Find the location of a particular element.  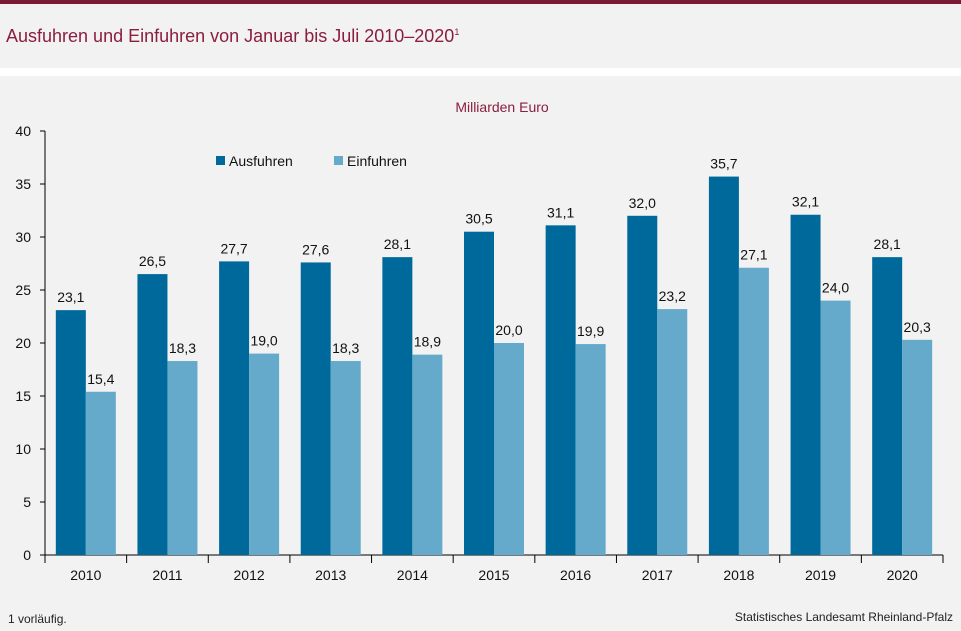

y-tick-label: 40 is located at coordinates (23, 131).